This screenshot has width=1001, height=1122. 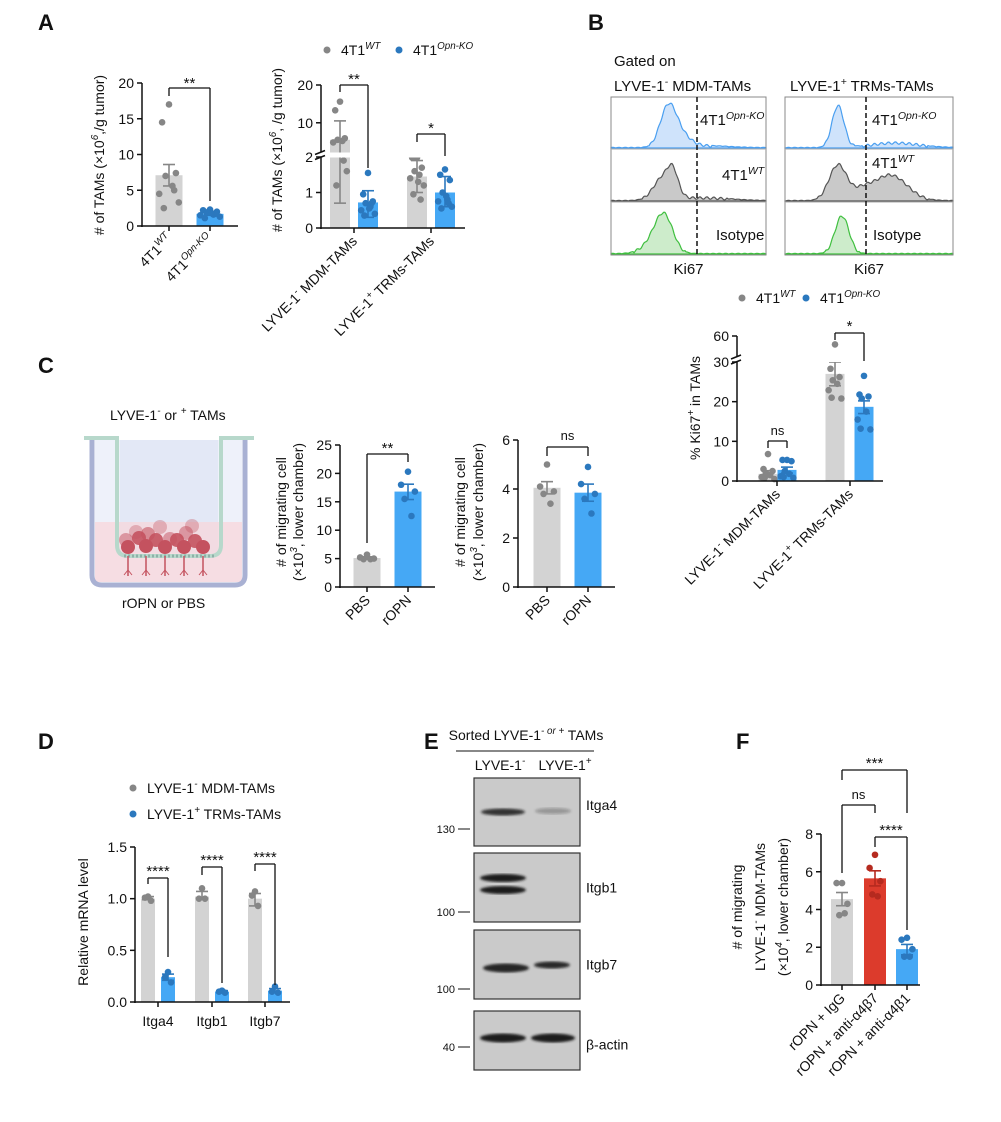 What do you see at coordinates (709, 86) in the screenshot?
I see `text-segment: MDM-TAMs` at bounding box center [709, 86].